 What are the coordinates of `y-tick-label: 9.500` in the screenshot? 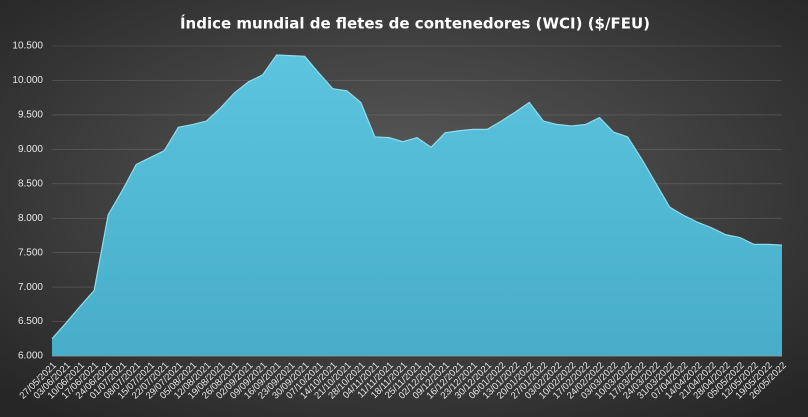 It's located at (30, 115).